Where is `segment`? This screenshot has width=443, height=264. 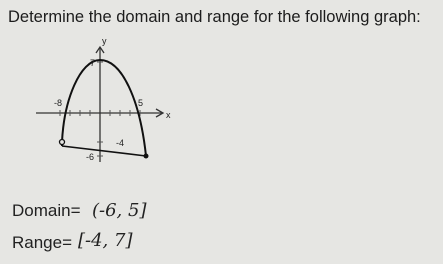
segment is located at coordinates (104, 151).